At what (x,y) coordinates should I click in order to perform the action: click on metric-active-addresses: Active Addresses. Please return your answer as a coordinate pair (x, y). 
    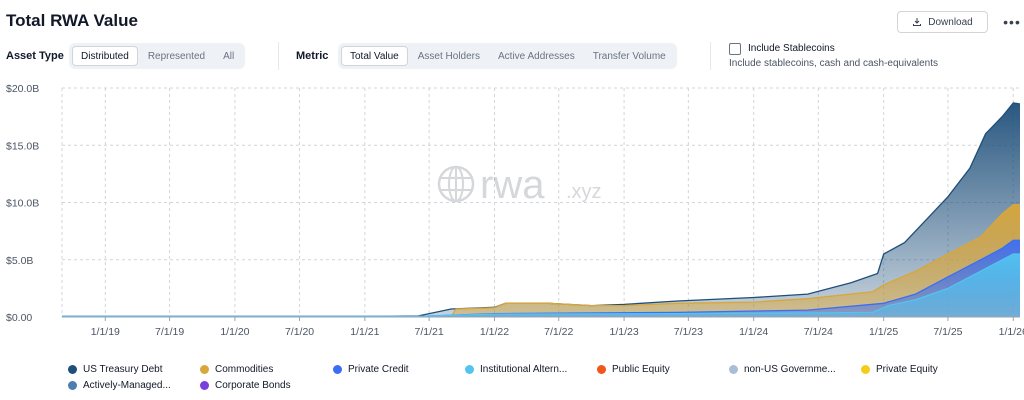
    Looking at the image, I should click on (536, 56).